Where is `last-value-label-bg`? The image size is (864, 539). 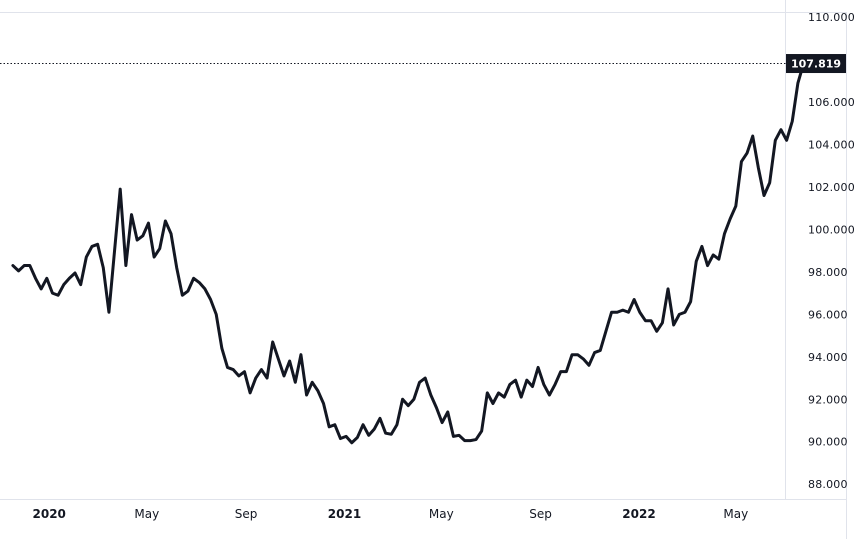
last-value-label-bg is located at coordinates (816, 64).